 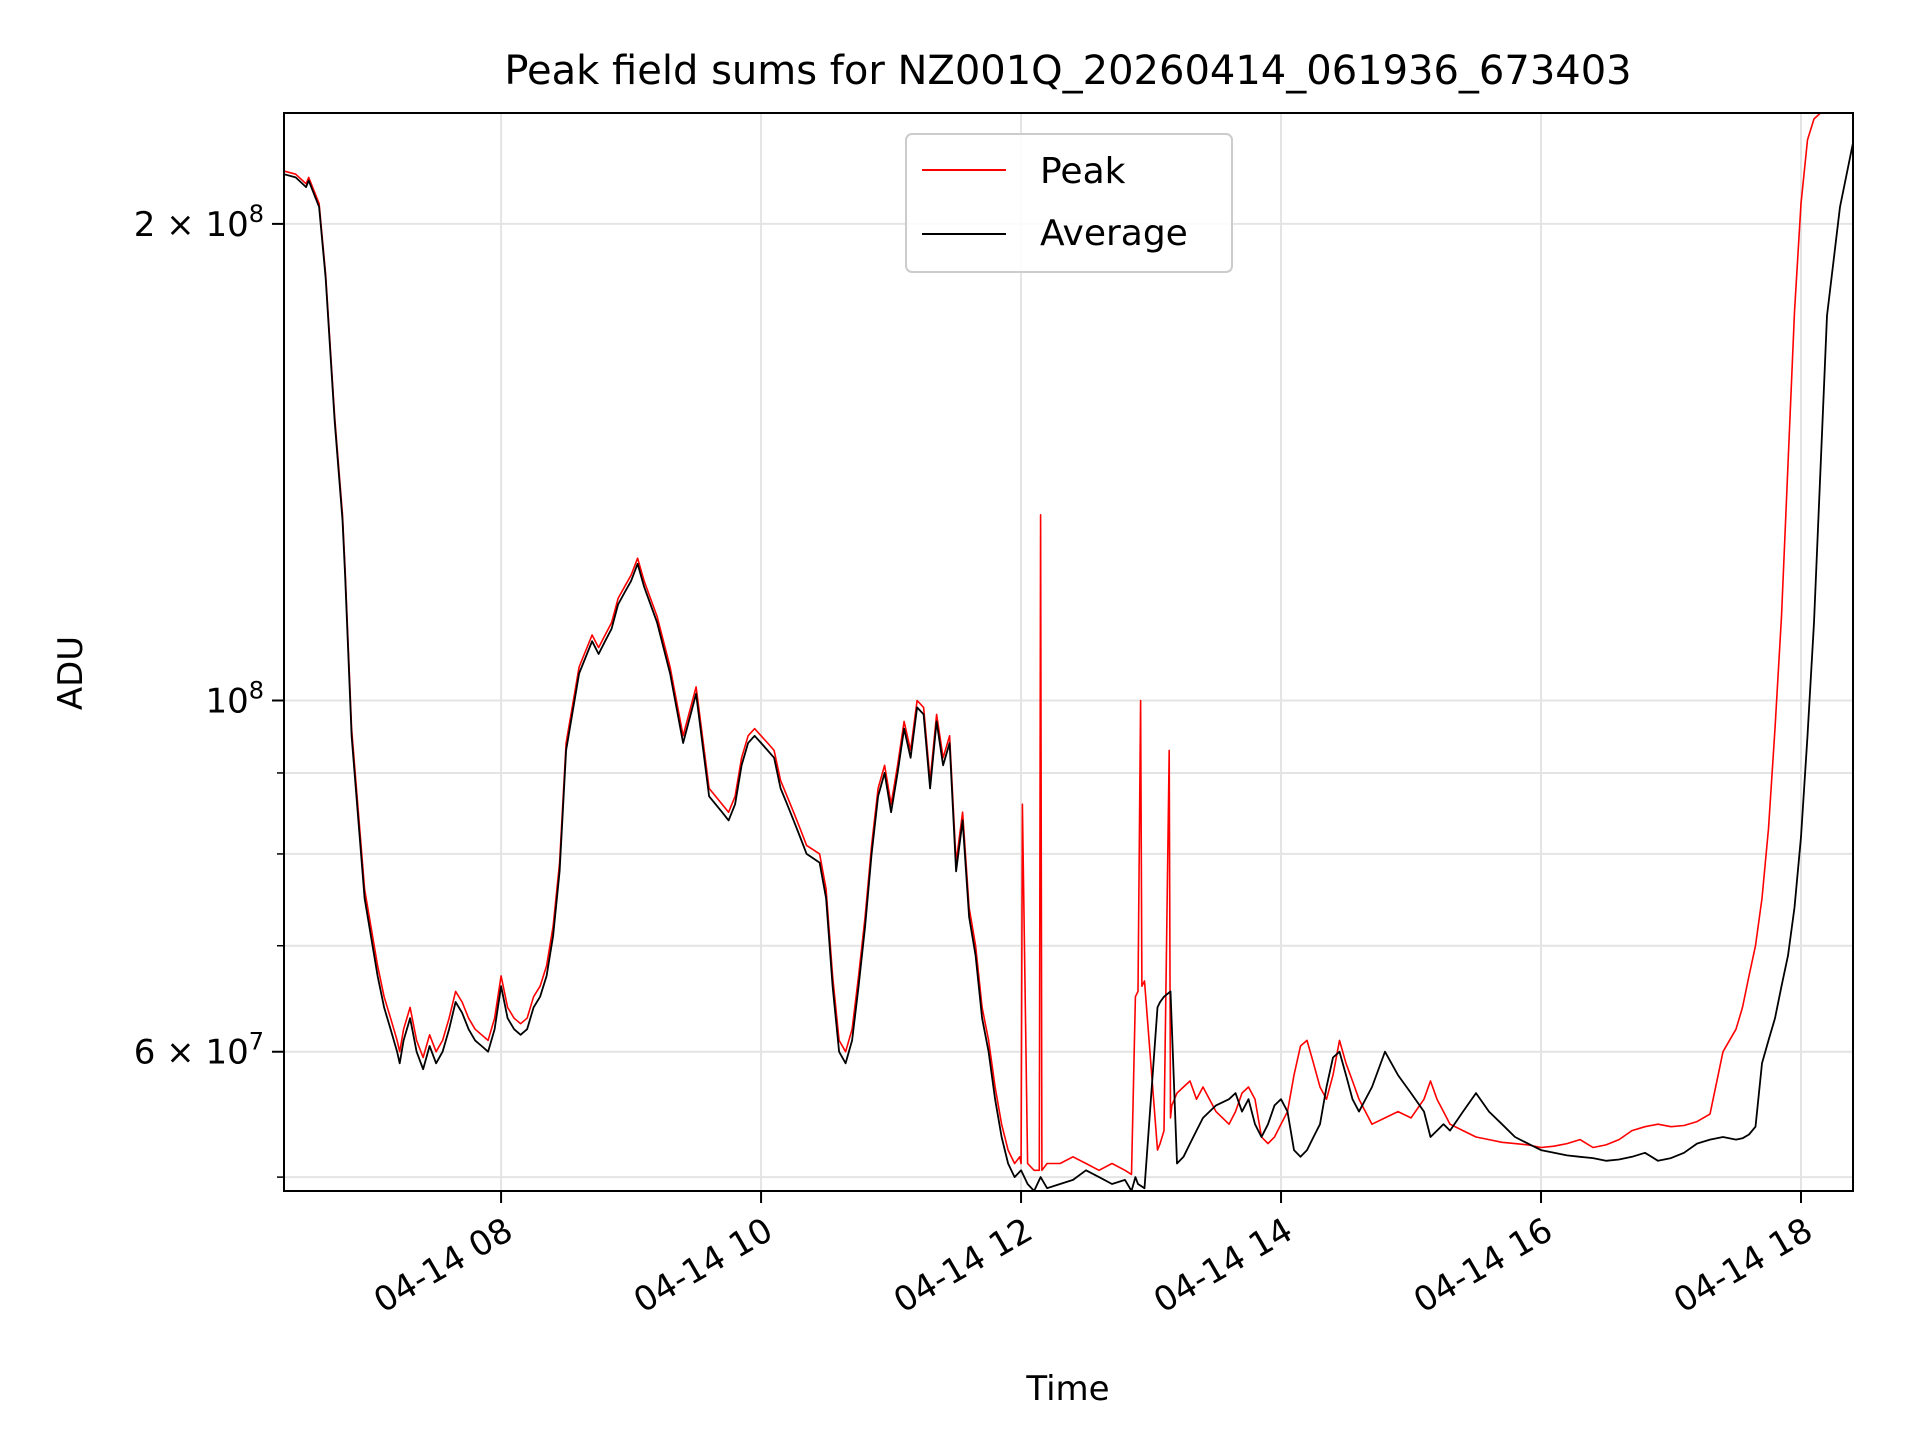 What do you see at coordinates (1483, 1265) in the screenshot?
I see `x-tick-label: 04-14 16` at bounding box center [1483, 1265].